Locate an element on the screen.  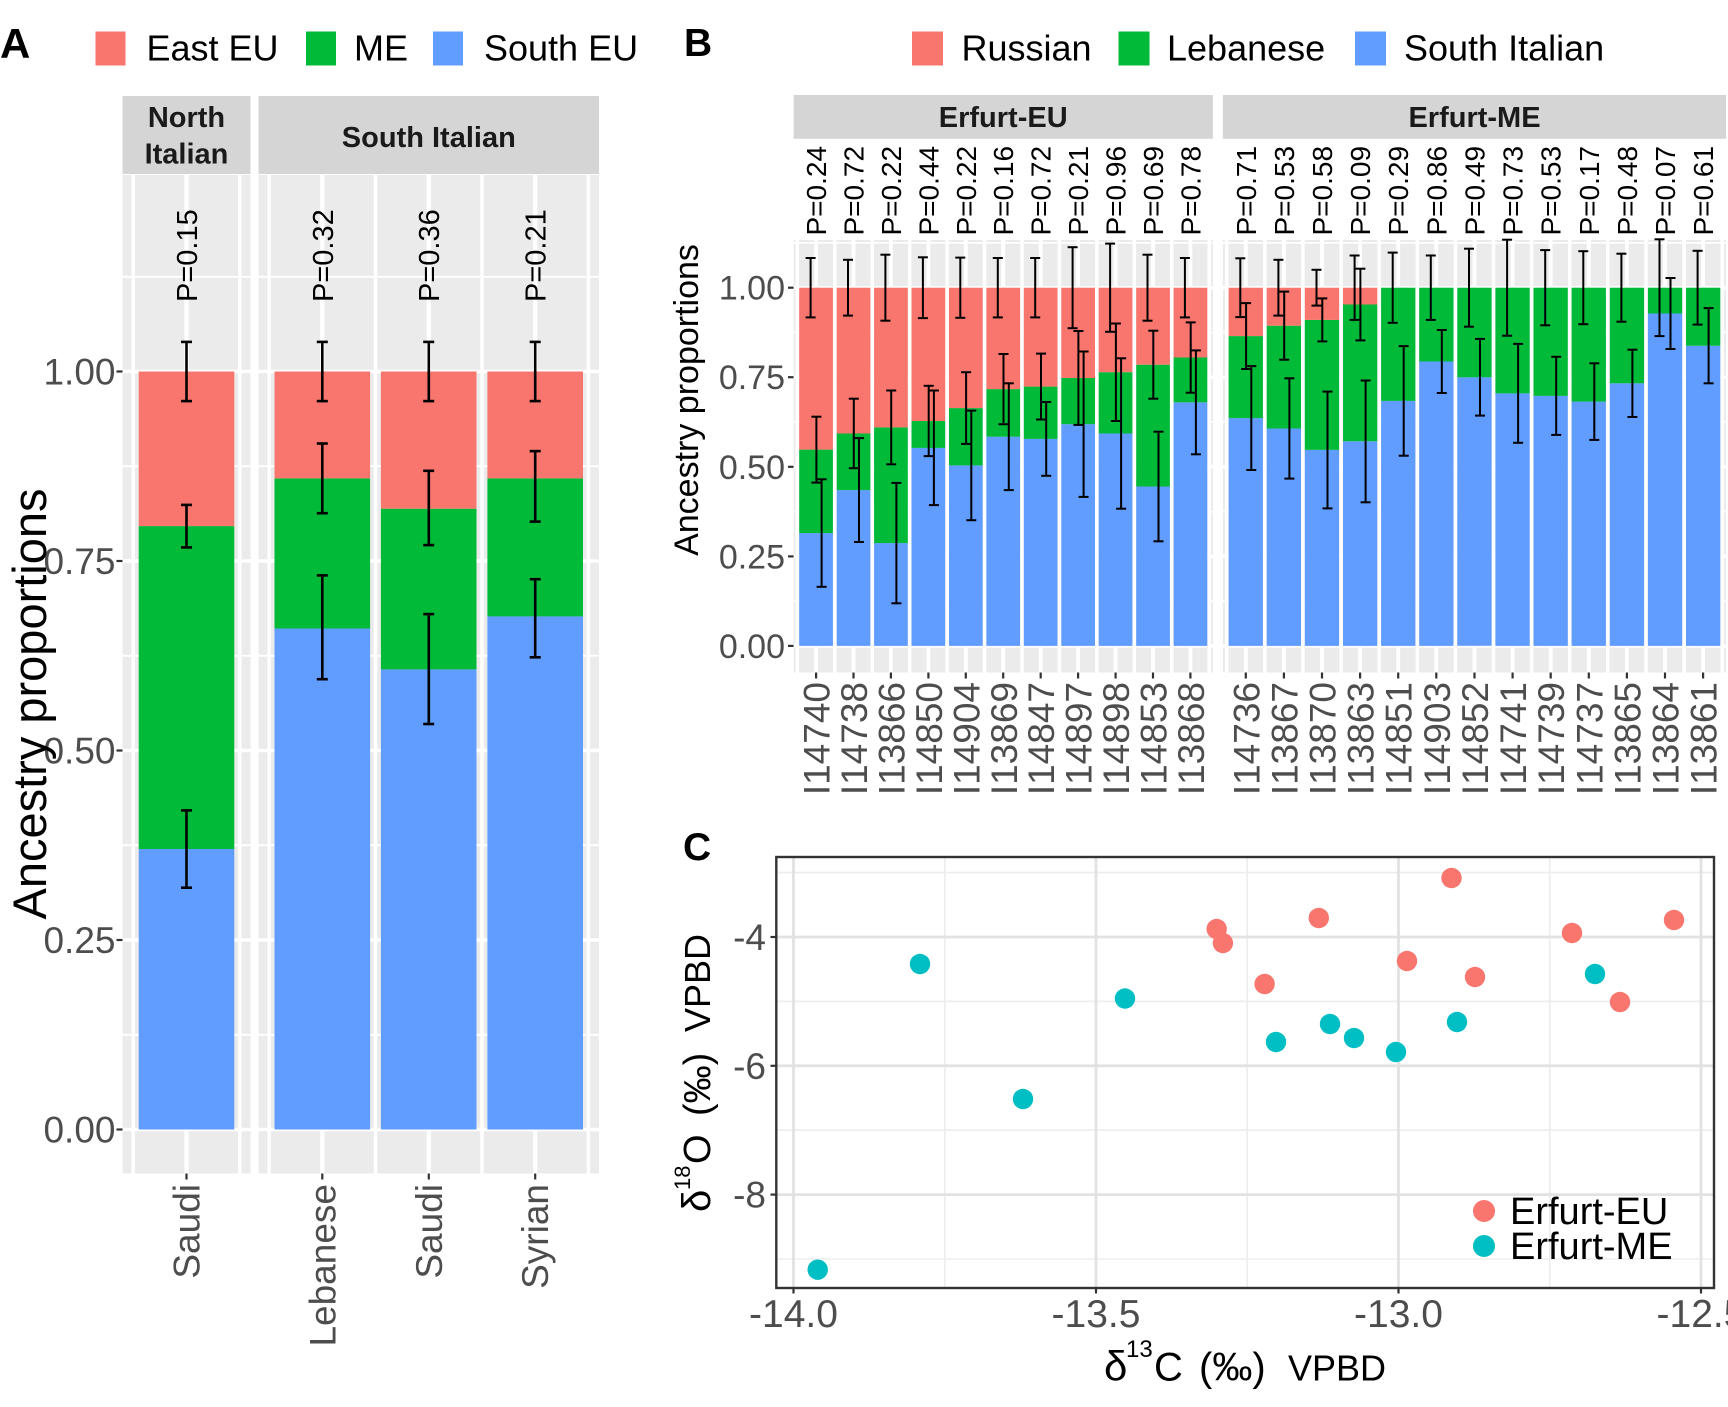
svg-text: -12.5 is located at coordinates (1692, 1314).